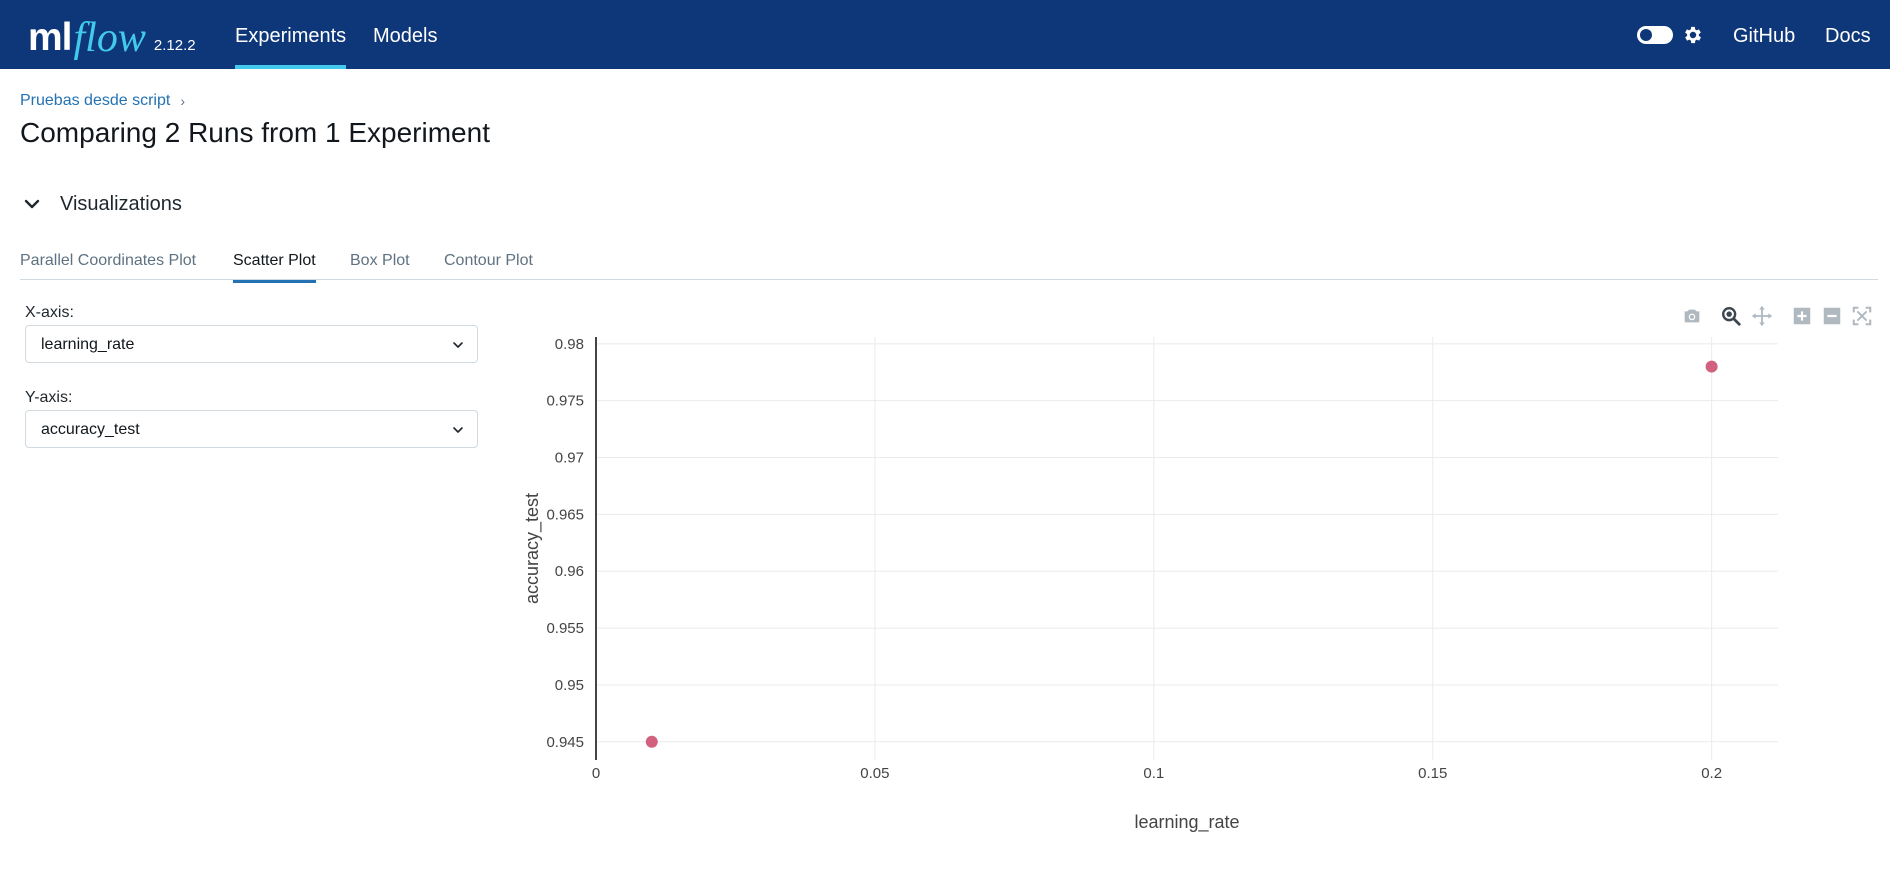 Image resolution: width=1890 pixels, height=896 pixels. I want to click on y-axis-label: Y-axis:, so click(49, 397).